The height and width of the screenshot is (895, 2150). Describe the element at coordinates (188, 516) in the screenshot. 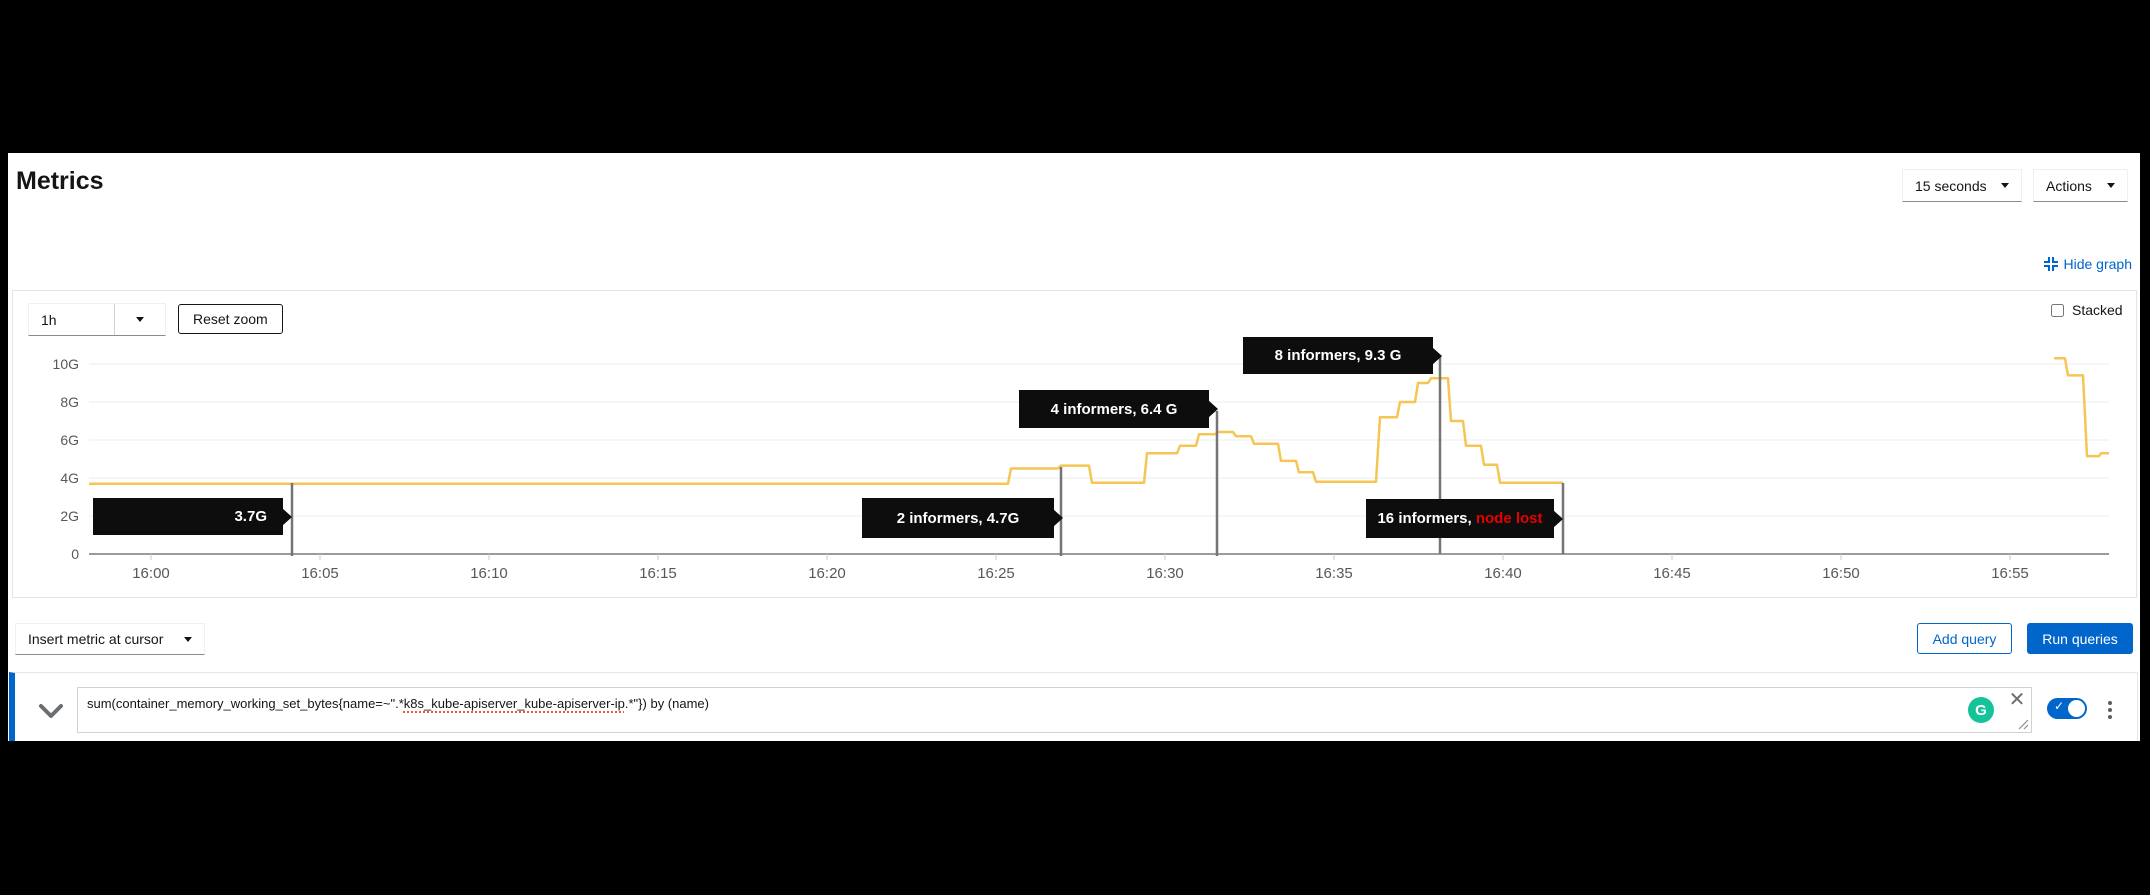

I see `chart-annotation-tooltip: 3.7G` at that location.